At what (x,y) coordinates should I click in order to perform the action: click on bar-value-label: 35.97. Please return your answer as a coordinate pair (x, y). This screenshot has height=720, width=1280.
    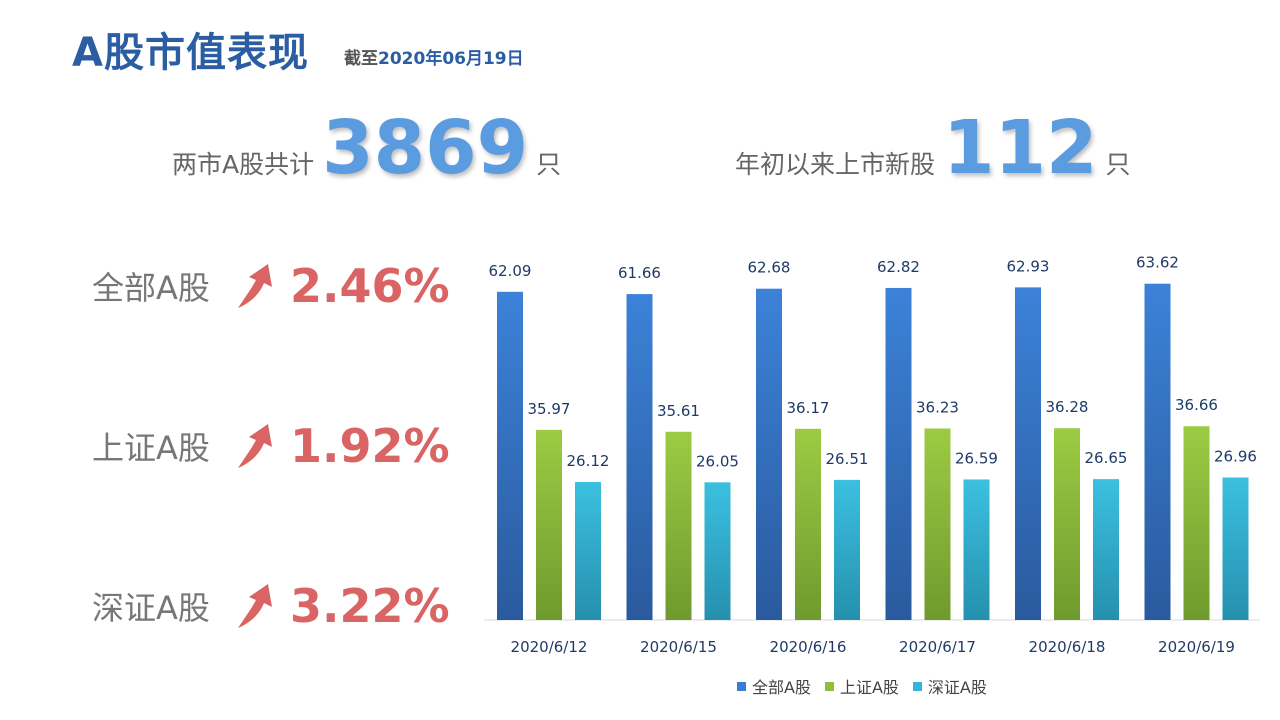
    Looking at the image, I should click on (549, 409).